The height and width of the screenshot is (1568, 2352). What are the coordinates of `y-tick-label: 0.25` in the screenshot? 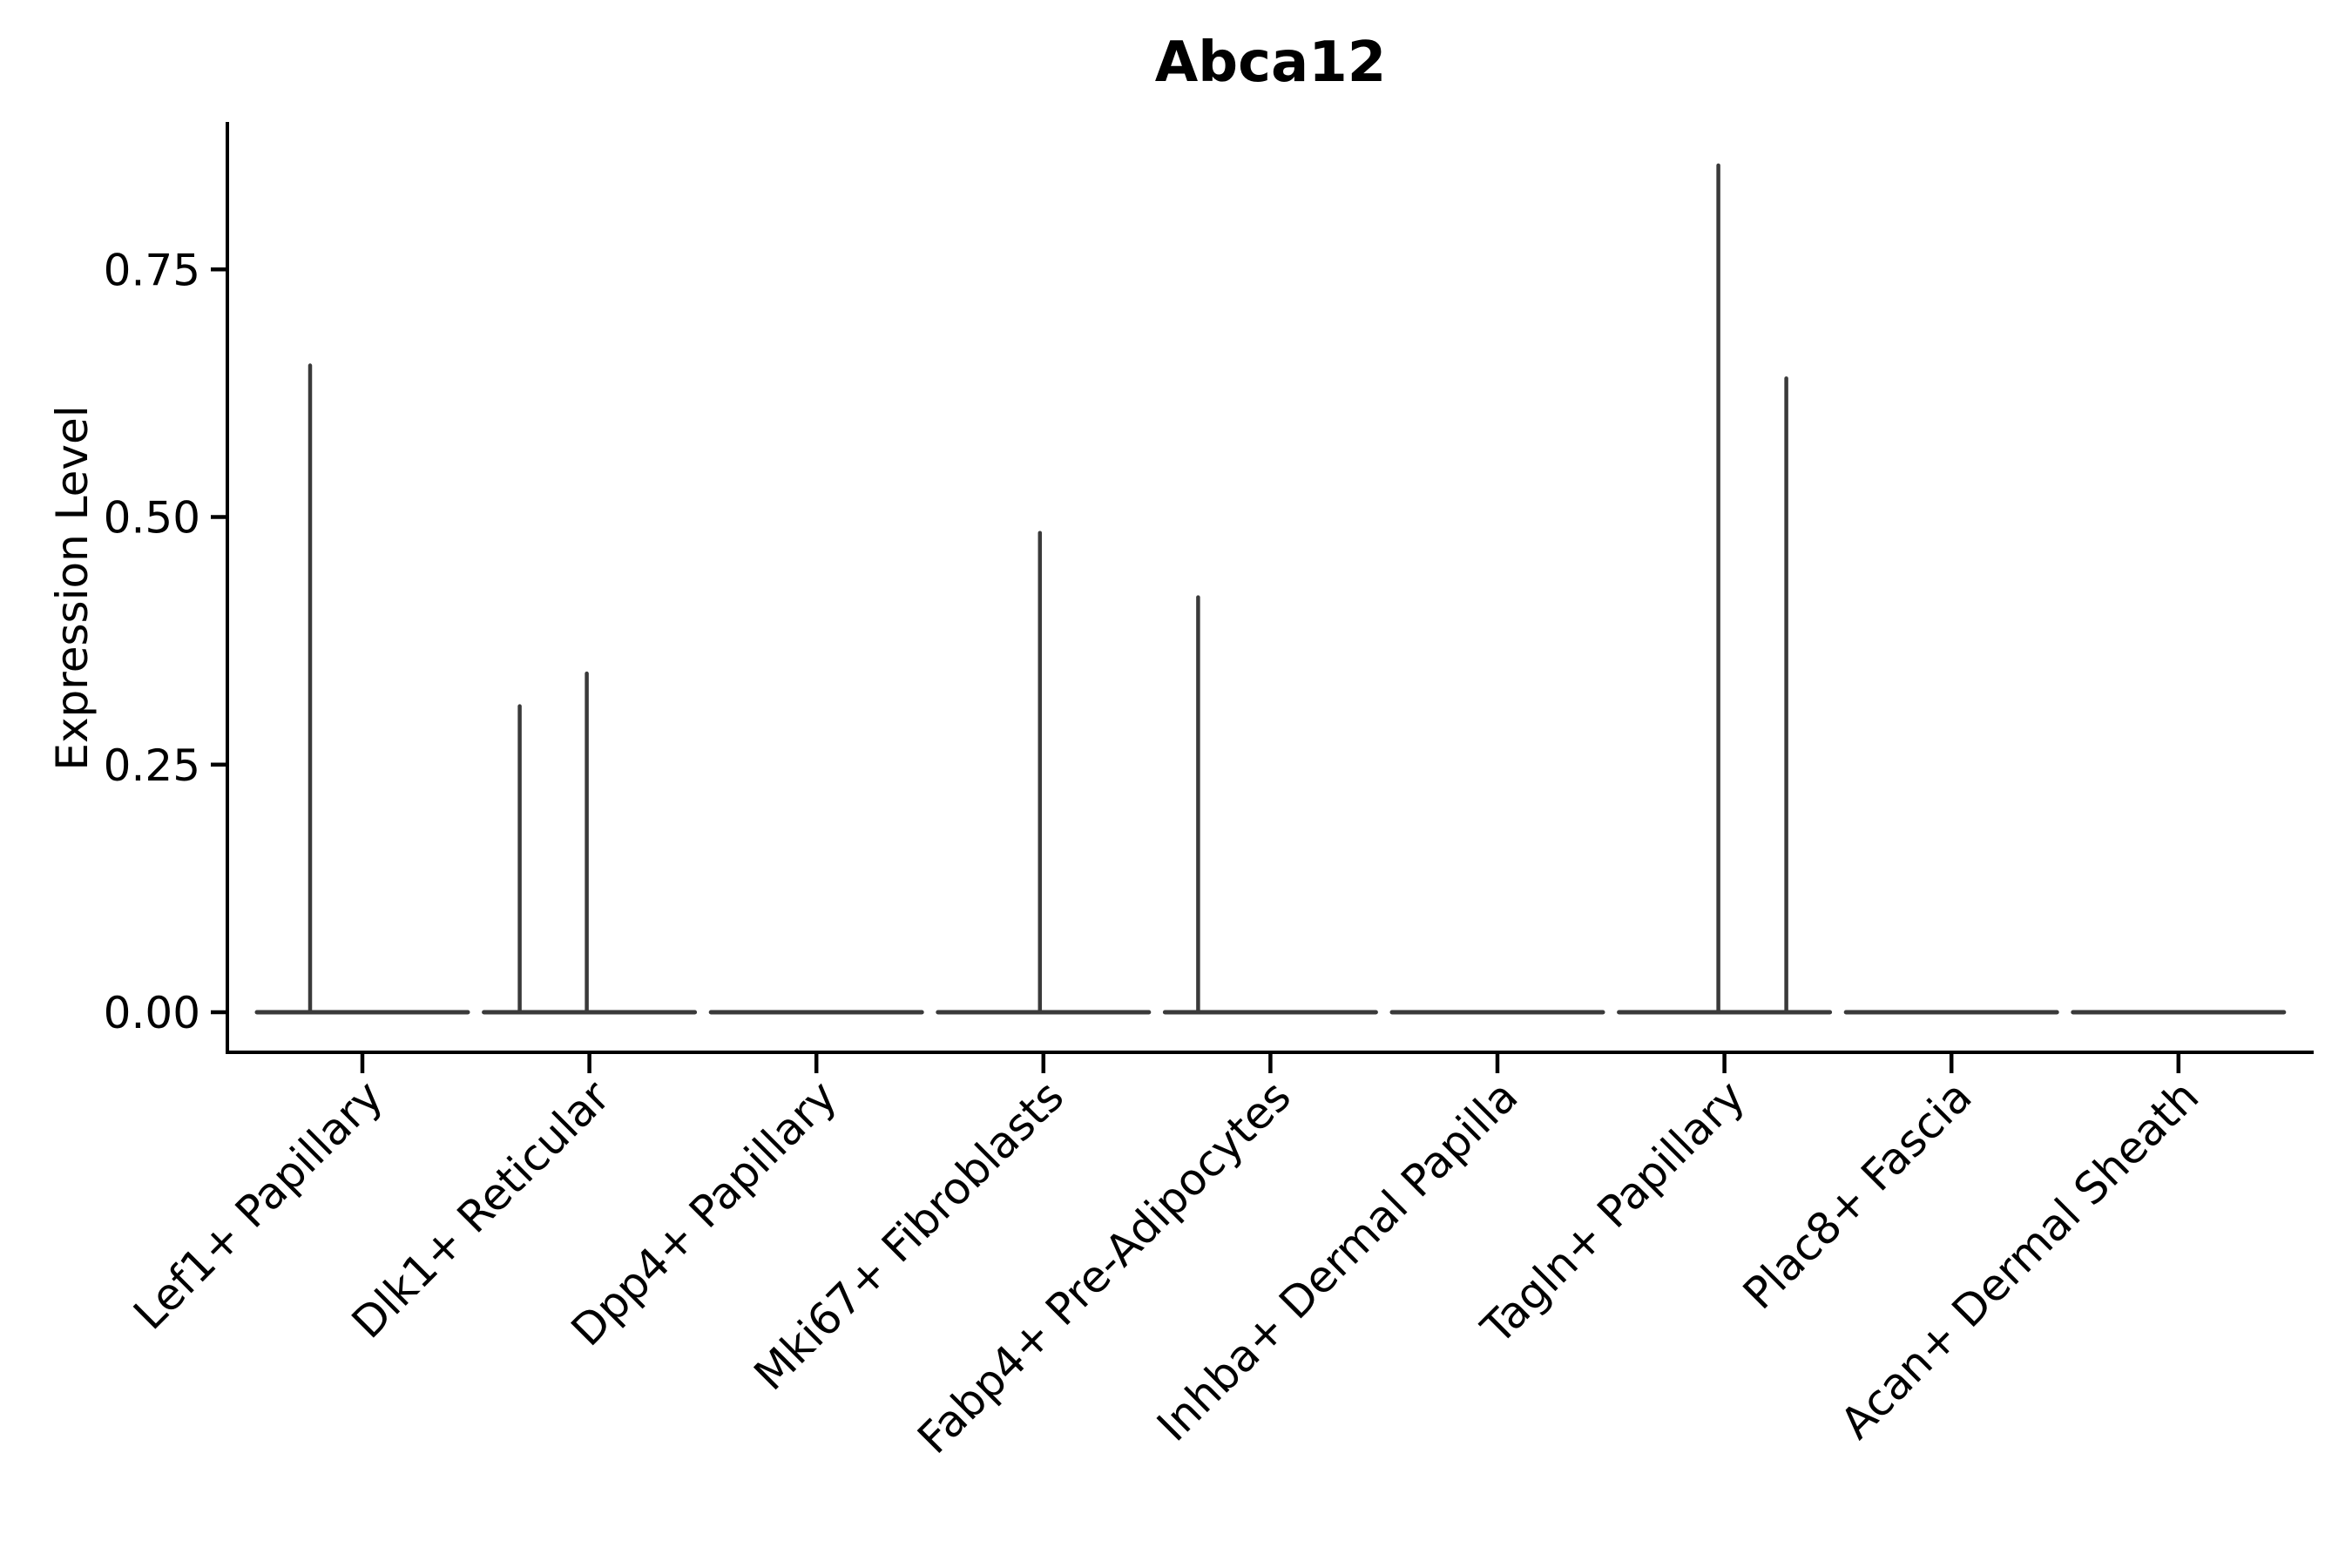 It's located at (152, 766).